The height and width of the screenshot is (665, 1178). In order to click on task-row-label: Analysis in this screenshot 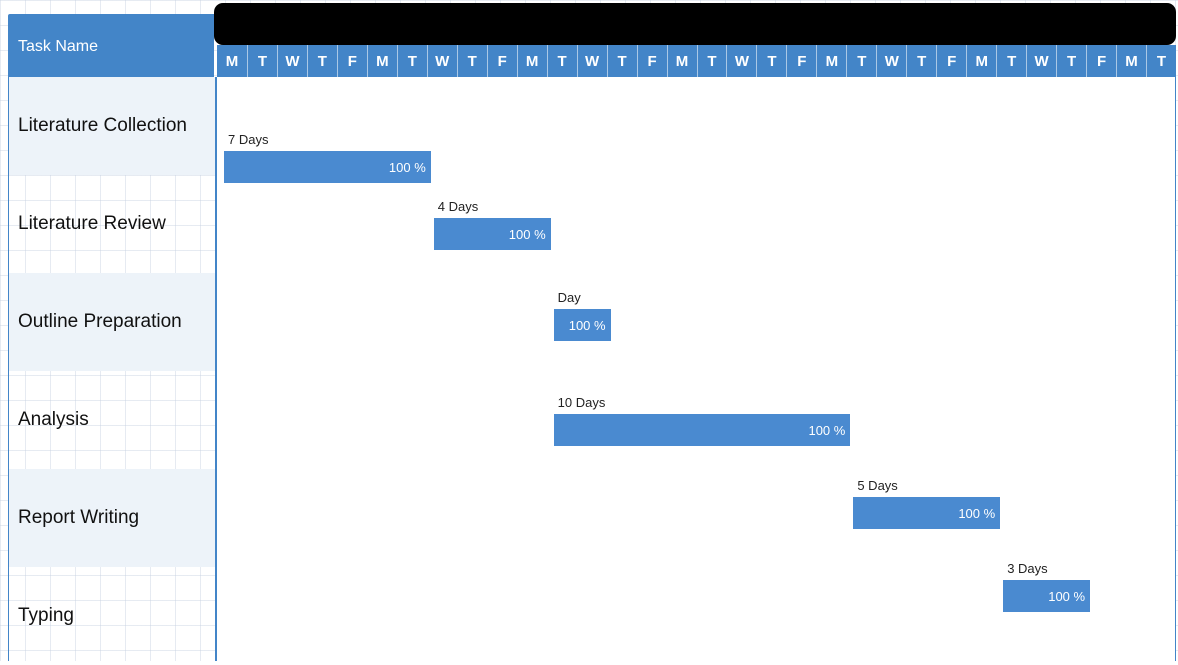, I will do `click(53, 419)`.